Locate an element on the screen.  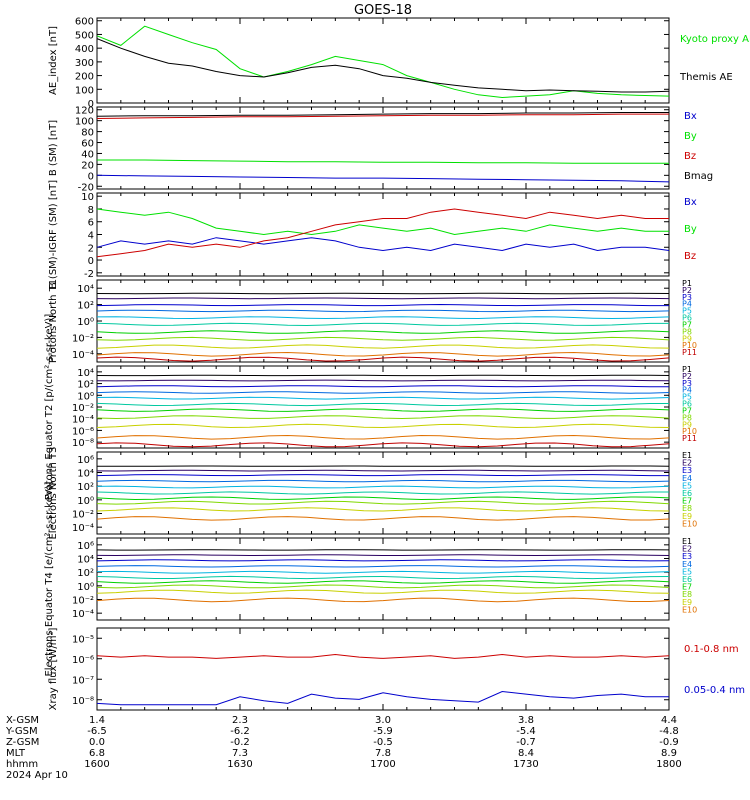
footer-value: 2.3 is located at coordinates (240, 720).